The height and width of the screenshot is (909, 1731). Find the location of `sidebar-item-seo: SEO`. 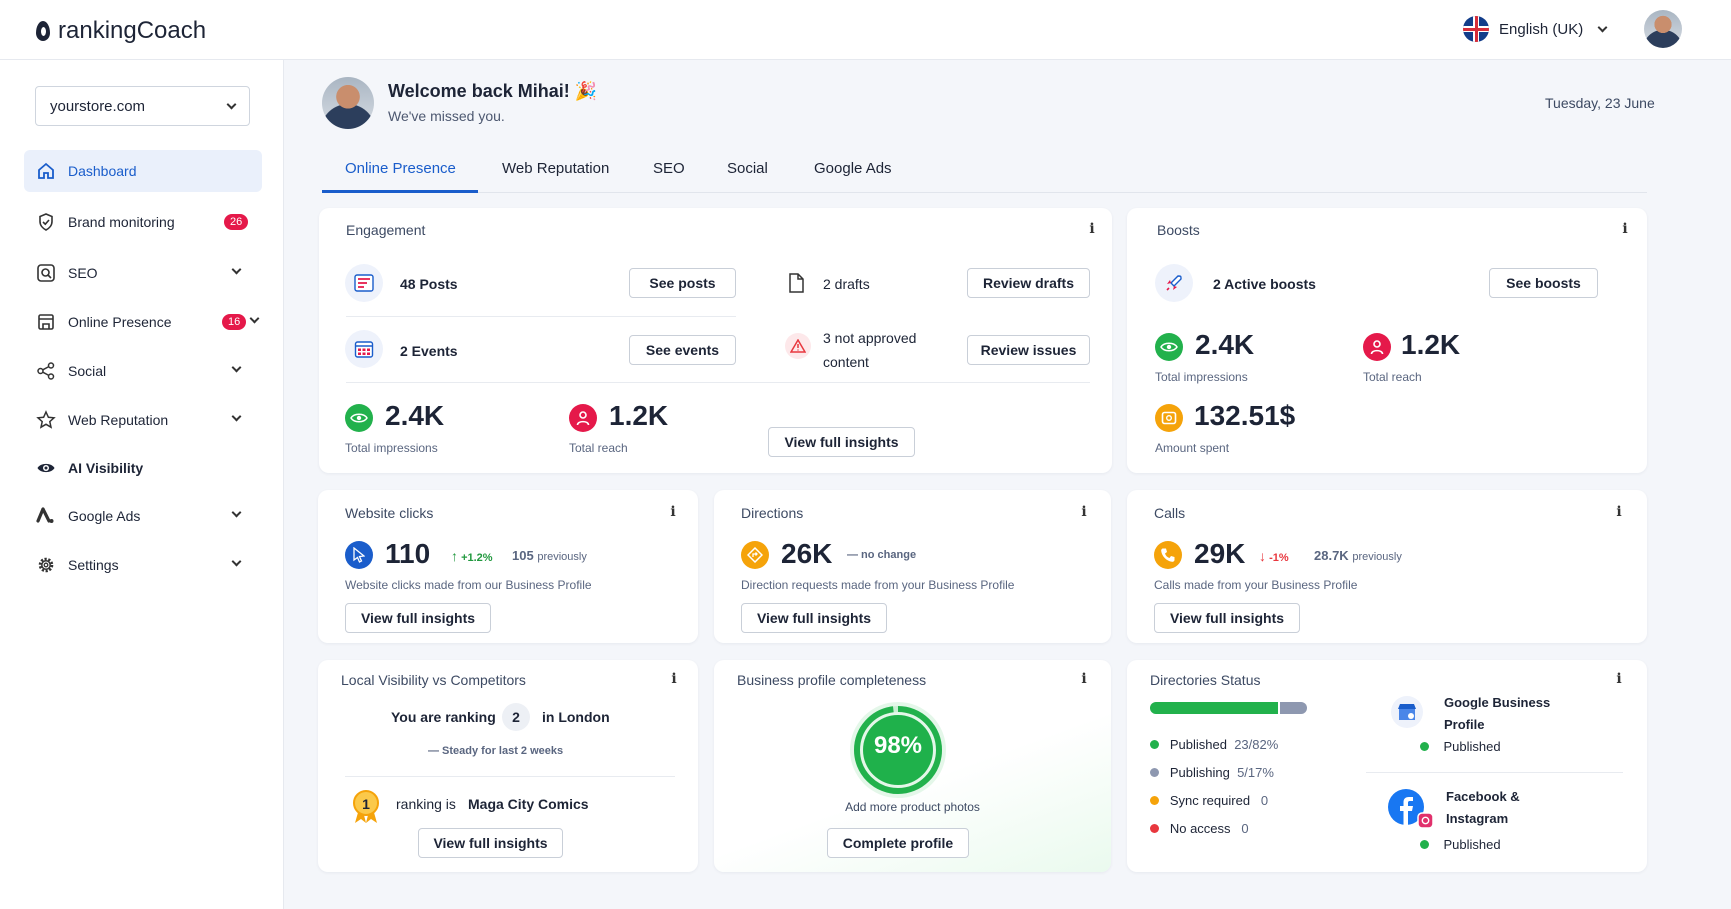

sidebar-item-seo: SEO is located at coordinates (143, 273).